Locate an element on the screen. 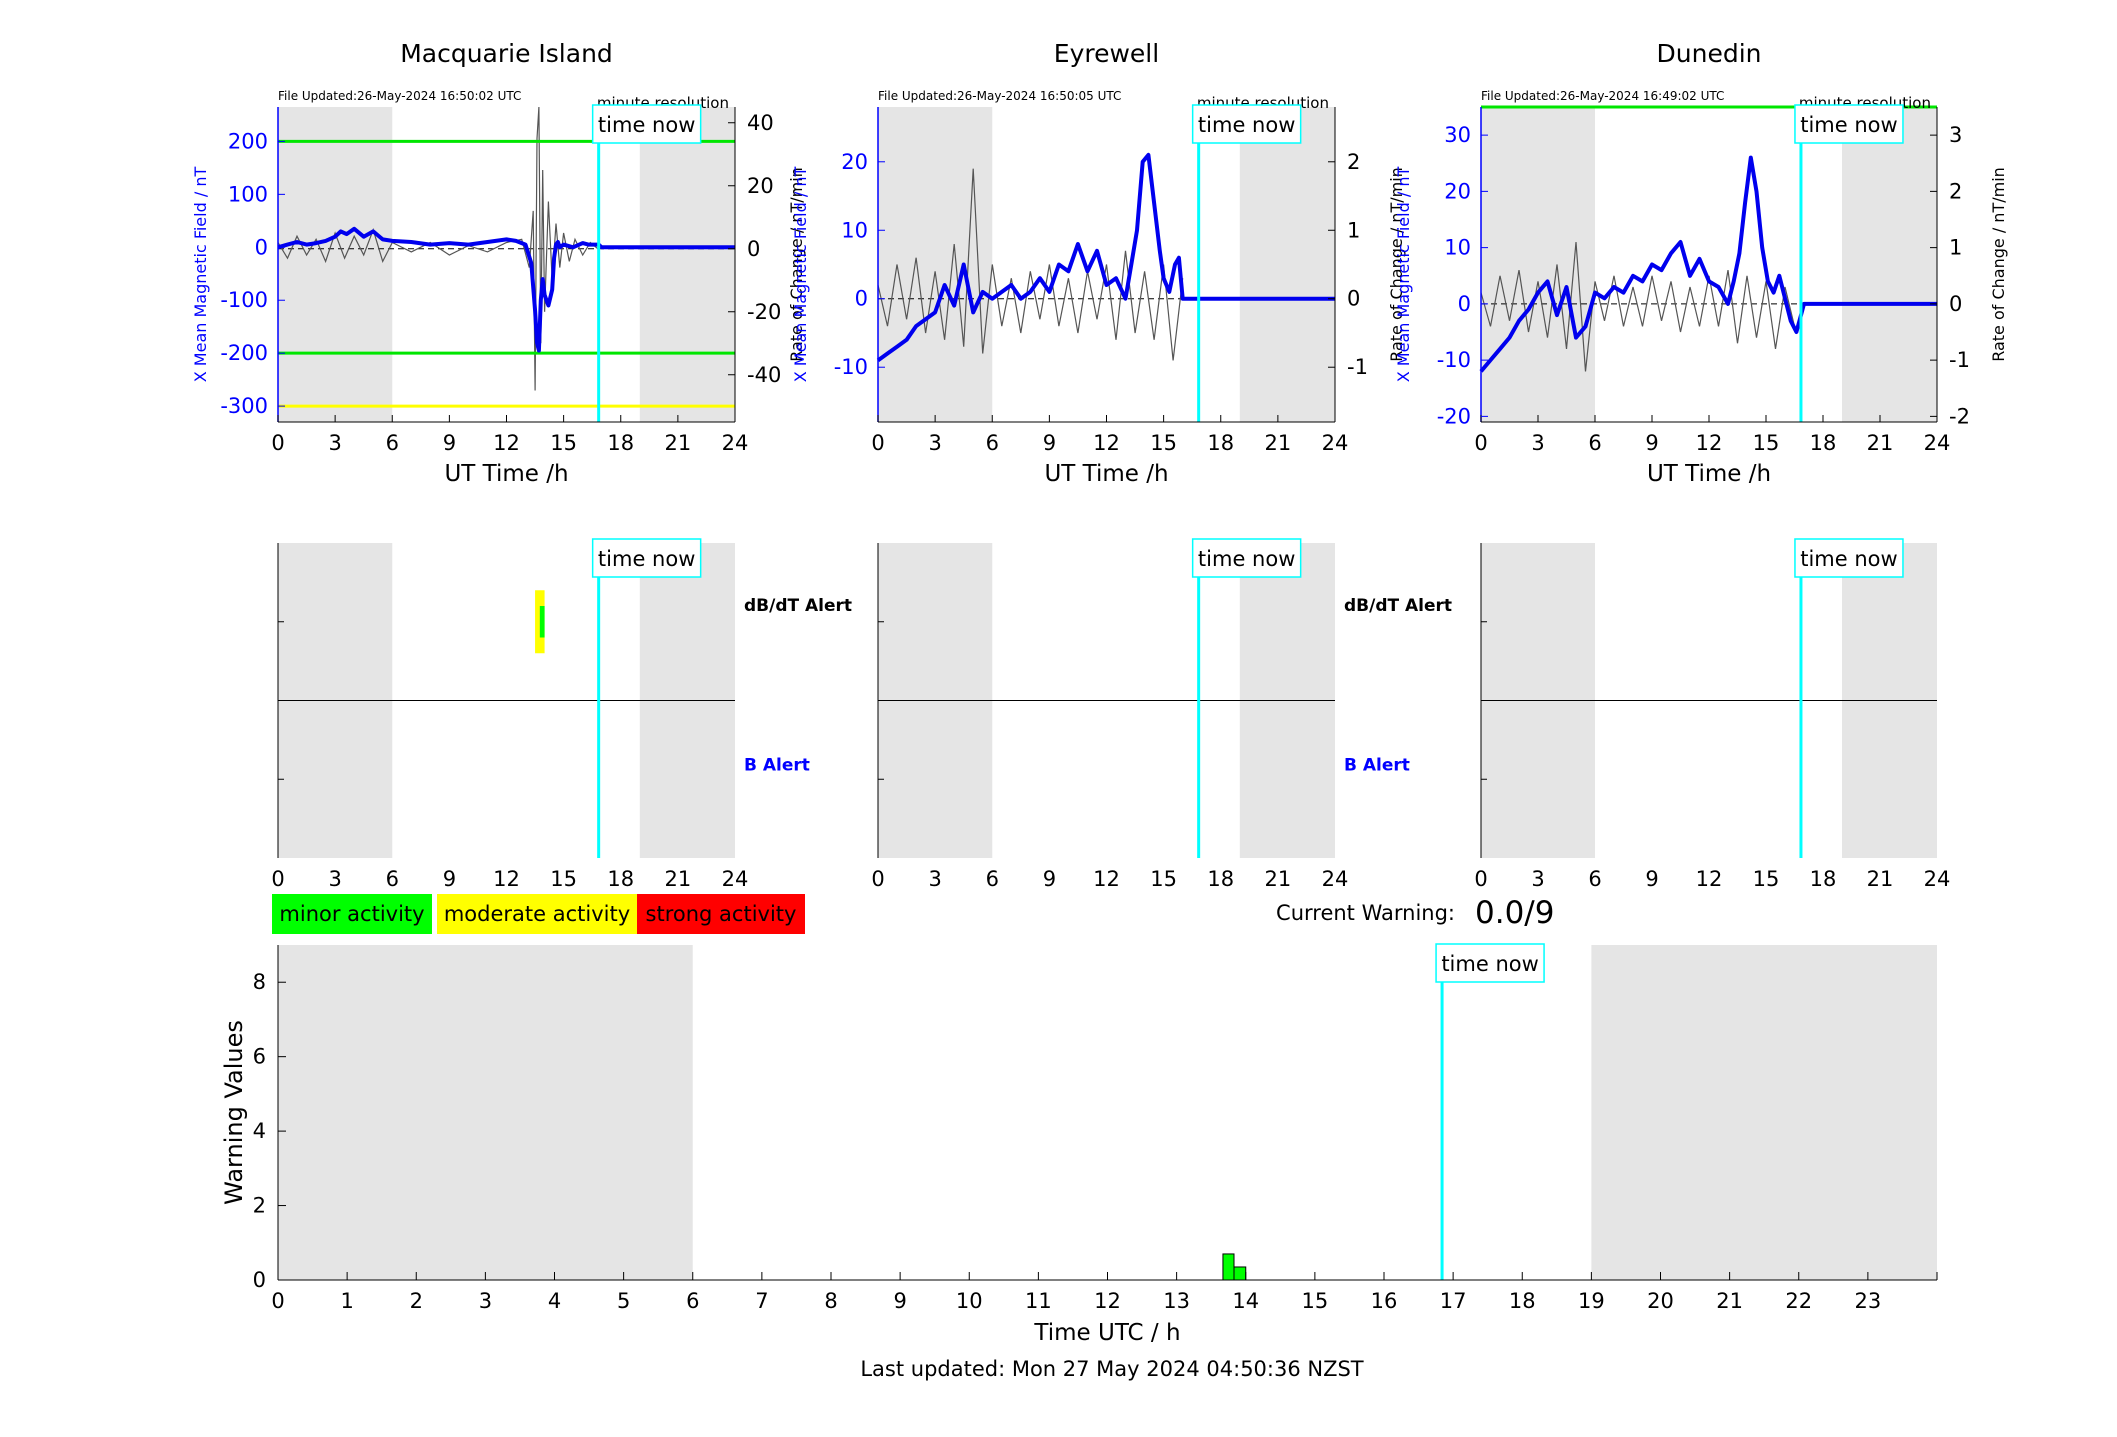  y-tick-label: -200 is located at coordinates (244, 353).